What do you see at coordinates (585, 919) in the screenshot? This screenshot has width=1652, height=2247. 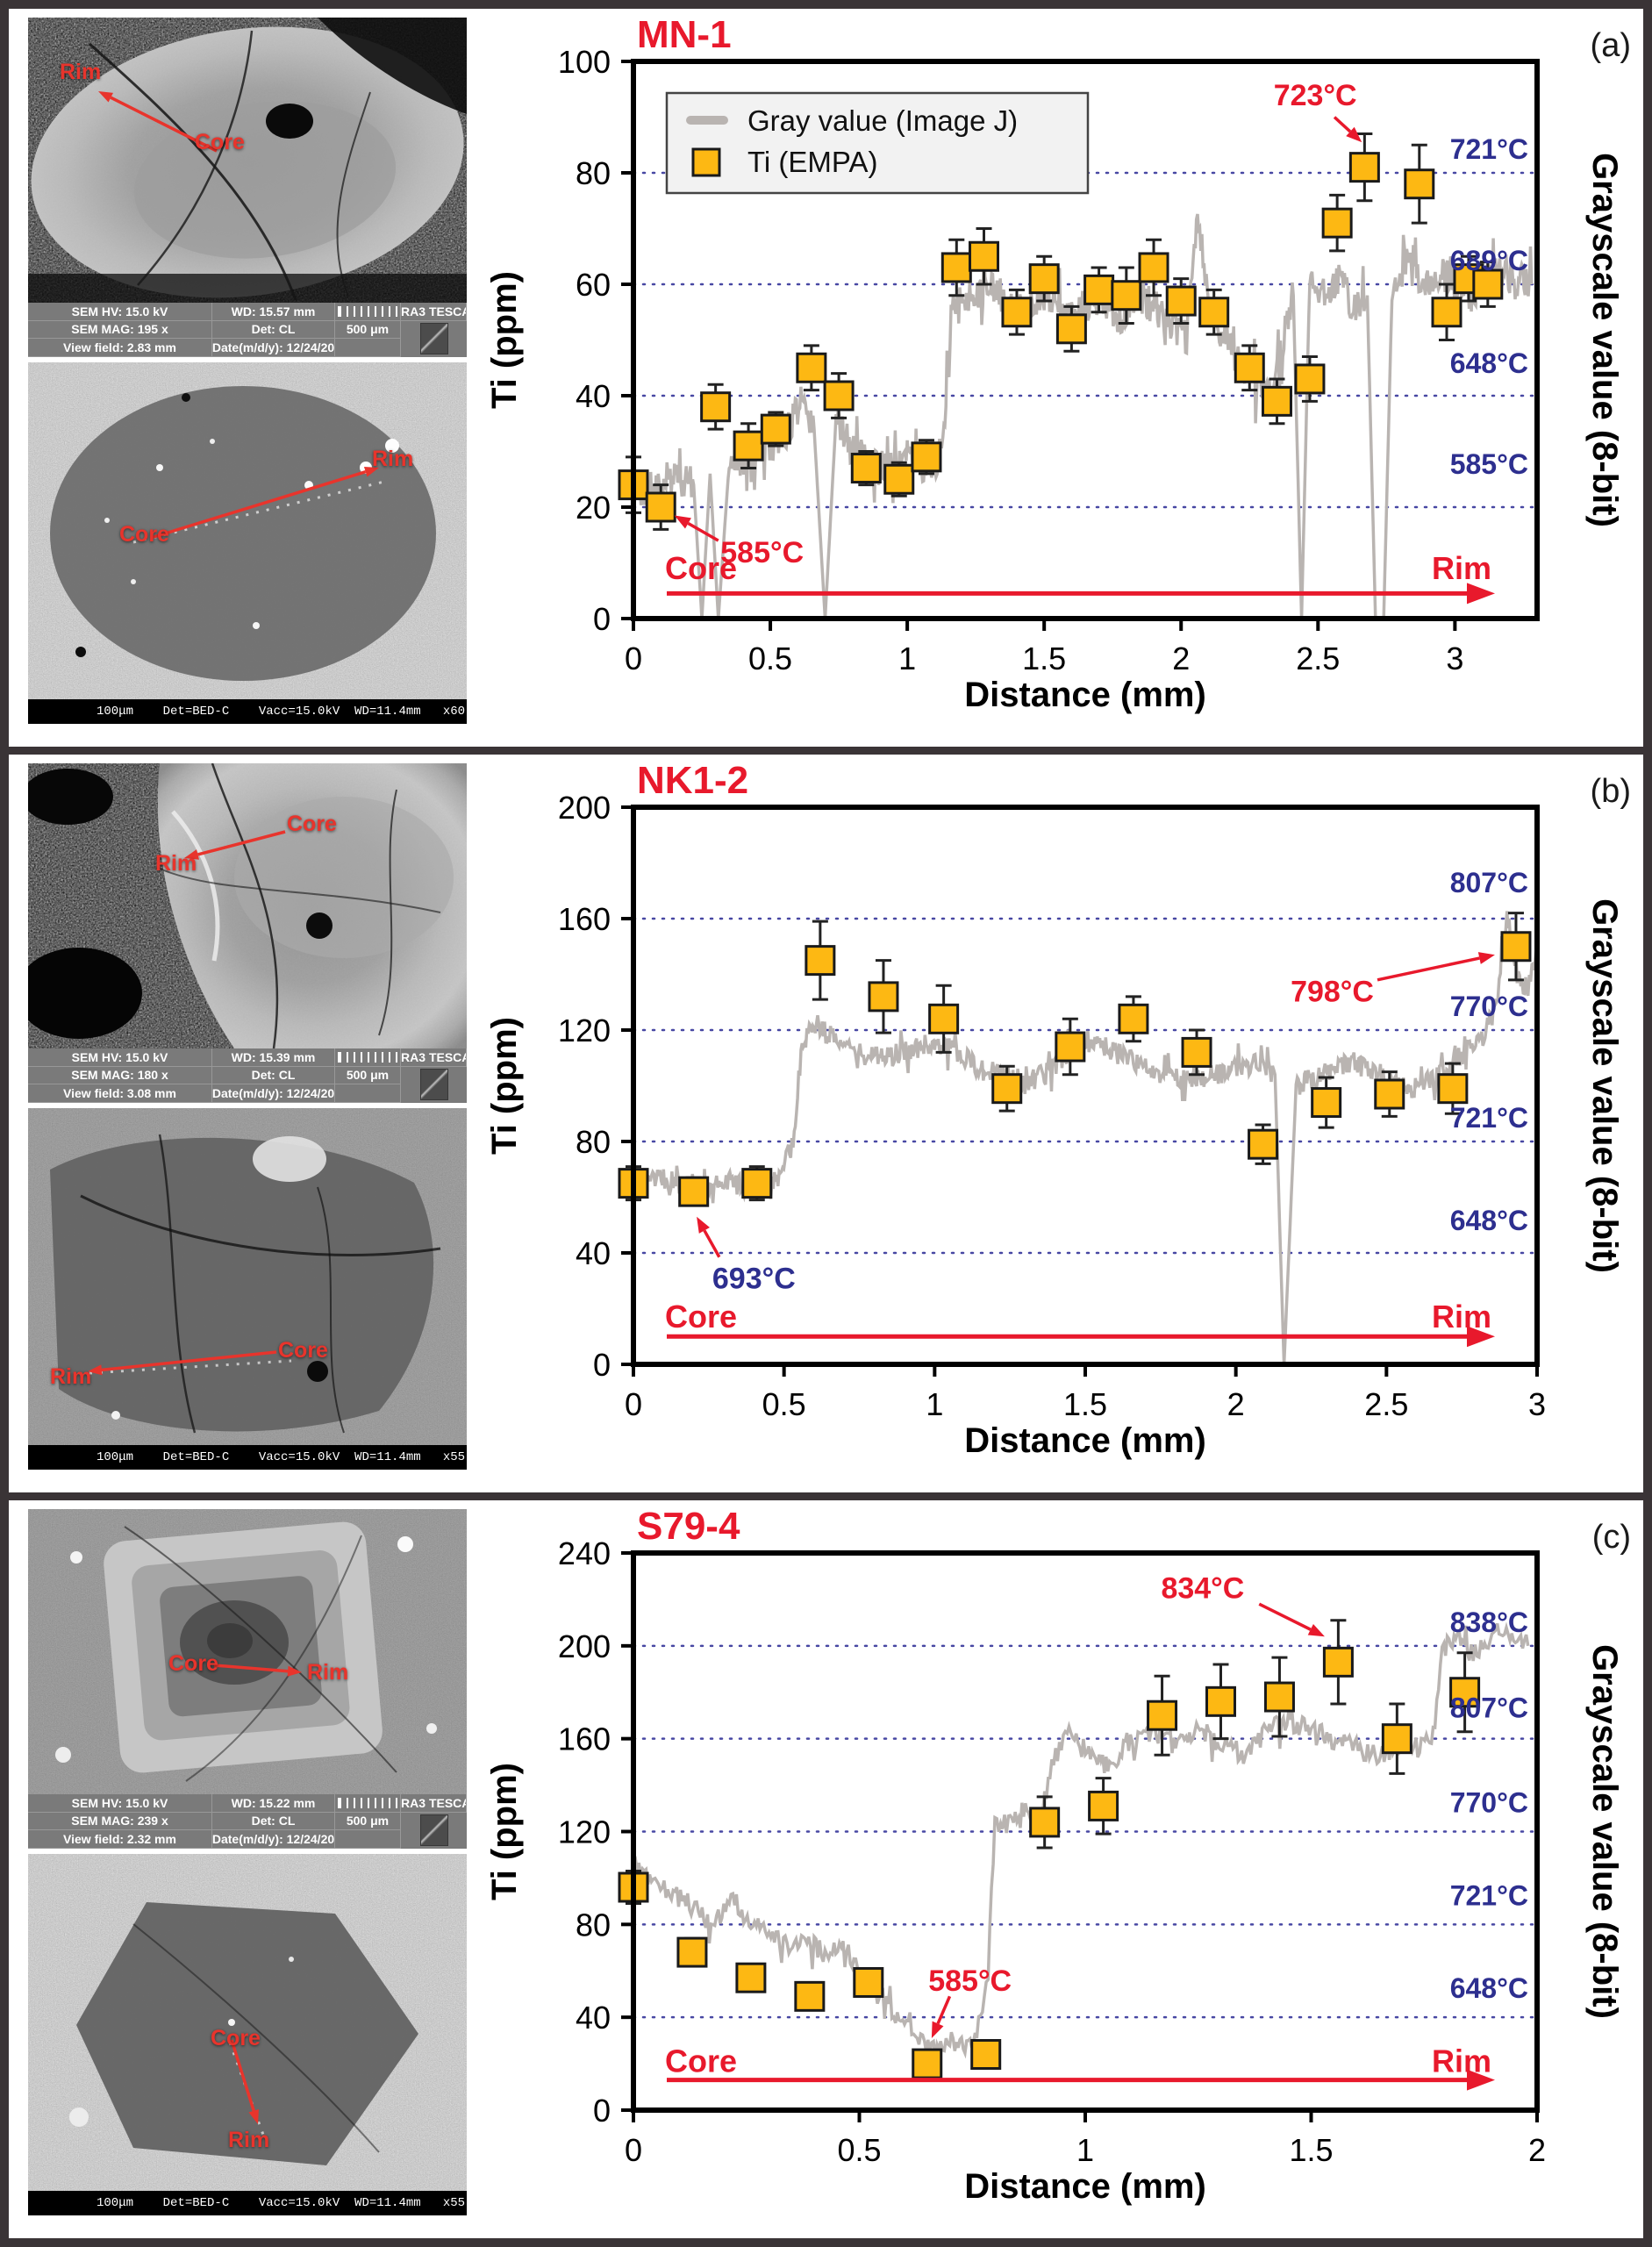 I see `y-tick-label: 160` at bounding box center [585, 919].